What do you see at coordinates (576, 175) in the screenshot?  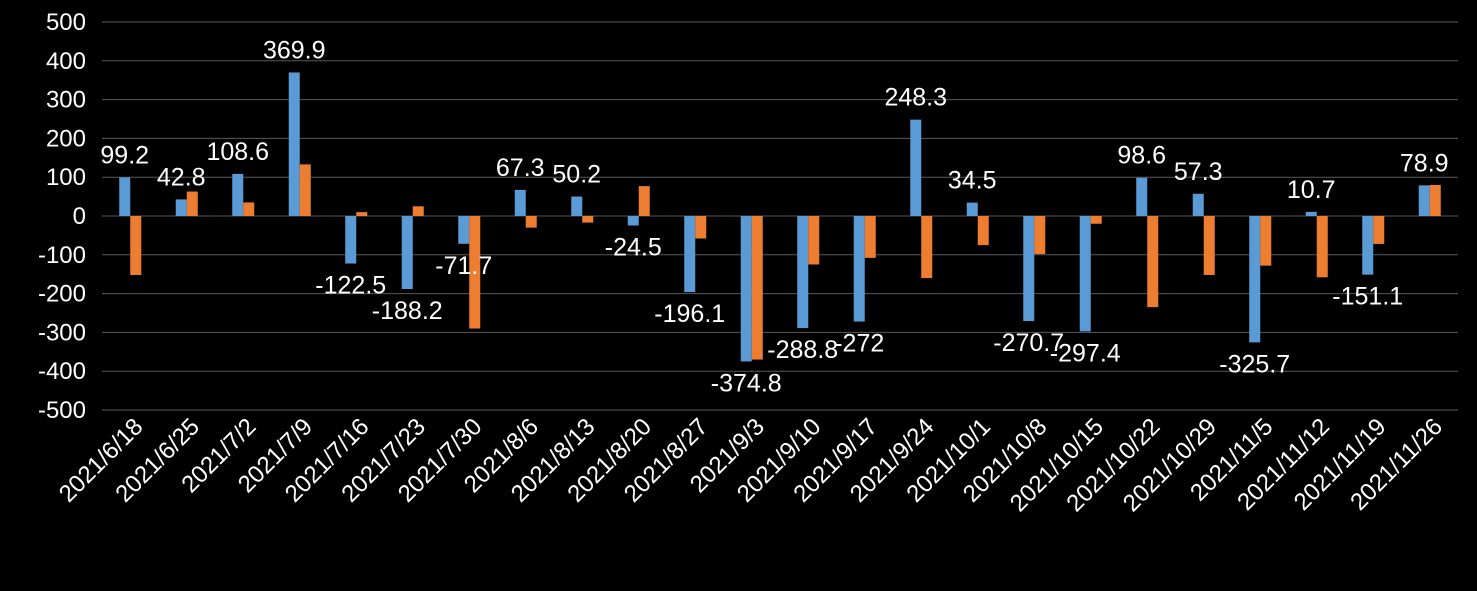 I see `data-label-2021-8-13: 50.2` at bounding box center [576, 175].